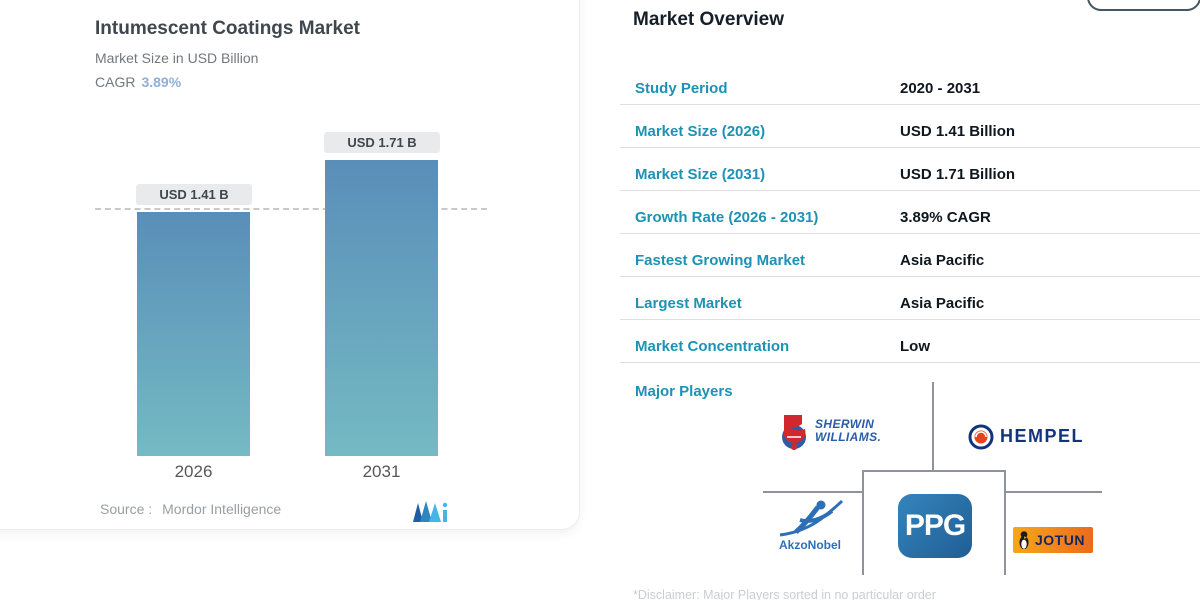 This screenshot has width=1200, height=600. What do you see at coordinates (431, 514) in the screenshot?
I see `mordor-intelligence-logo-icon` at bounding box center [431, 514].